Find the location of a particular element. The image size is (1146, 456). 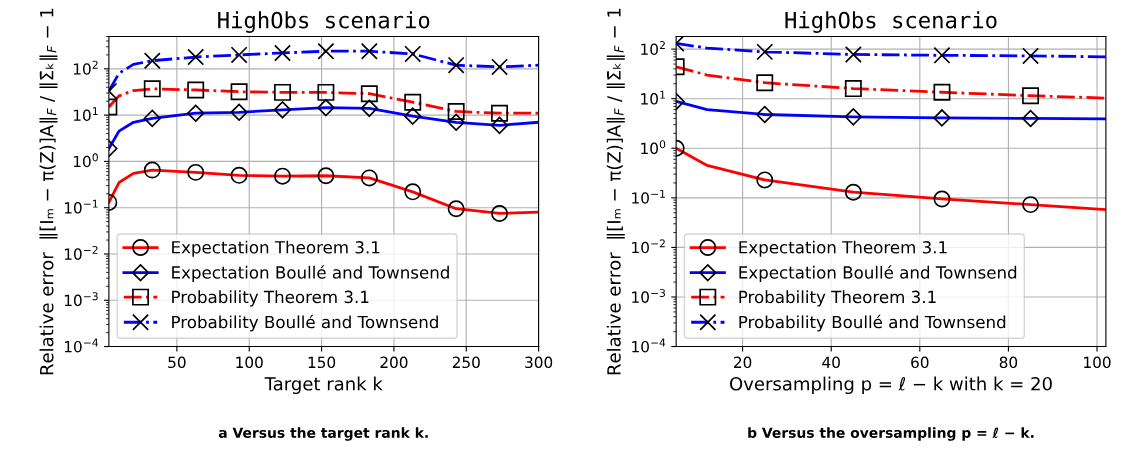

text: a Versus the target rank k. is located at coordinates (323, 434).